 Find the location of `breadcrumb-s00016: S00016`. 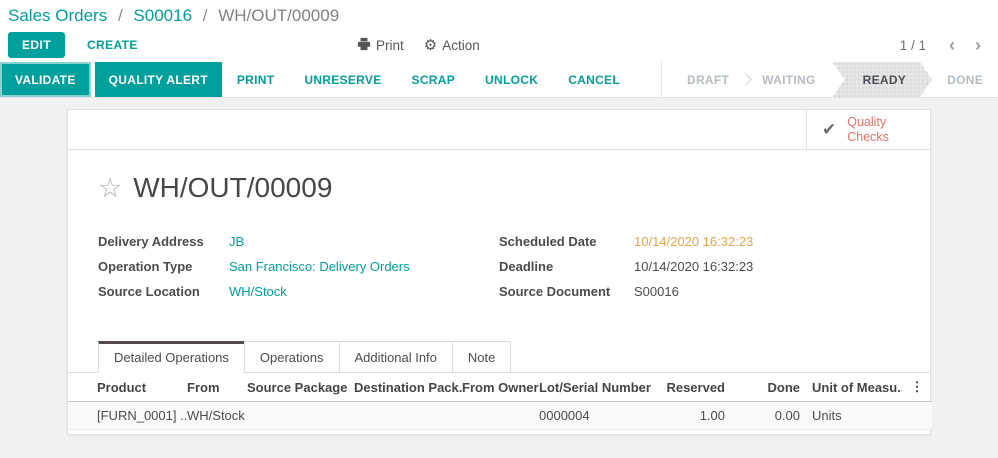

breadcrumb-s00016: S00016 is located at coordinates (163, 15).